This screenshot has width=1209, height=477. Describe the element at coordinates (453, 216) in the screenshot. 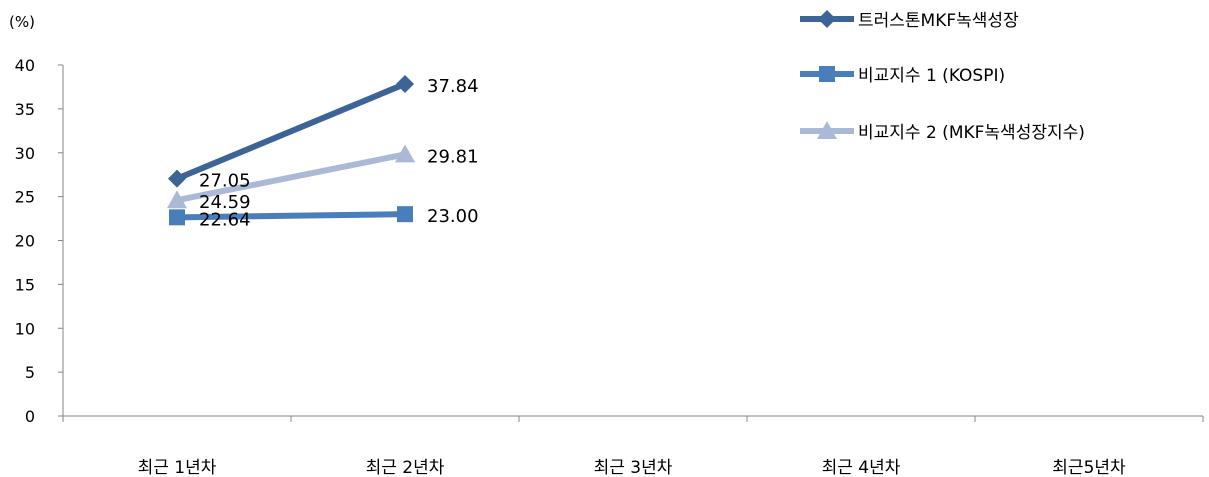

I see `data-label: 23.00` at that location.